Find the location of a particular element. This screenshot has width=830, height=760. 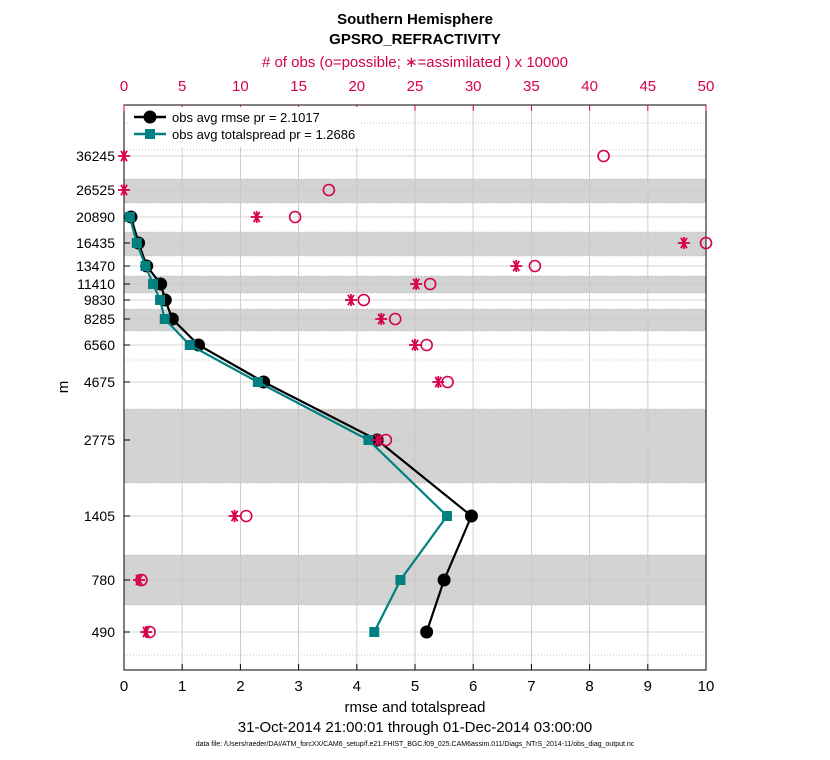

top-tick-label: 25 is located at coordinates (415, 86).